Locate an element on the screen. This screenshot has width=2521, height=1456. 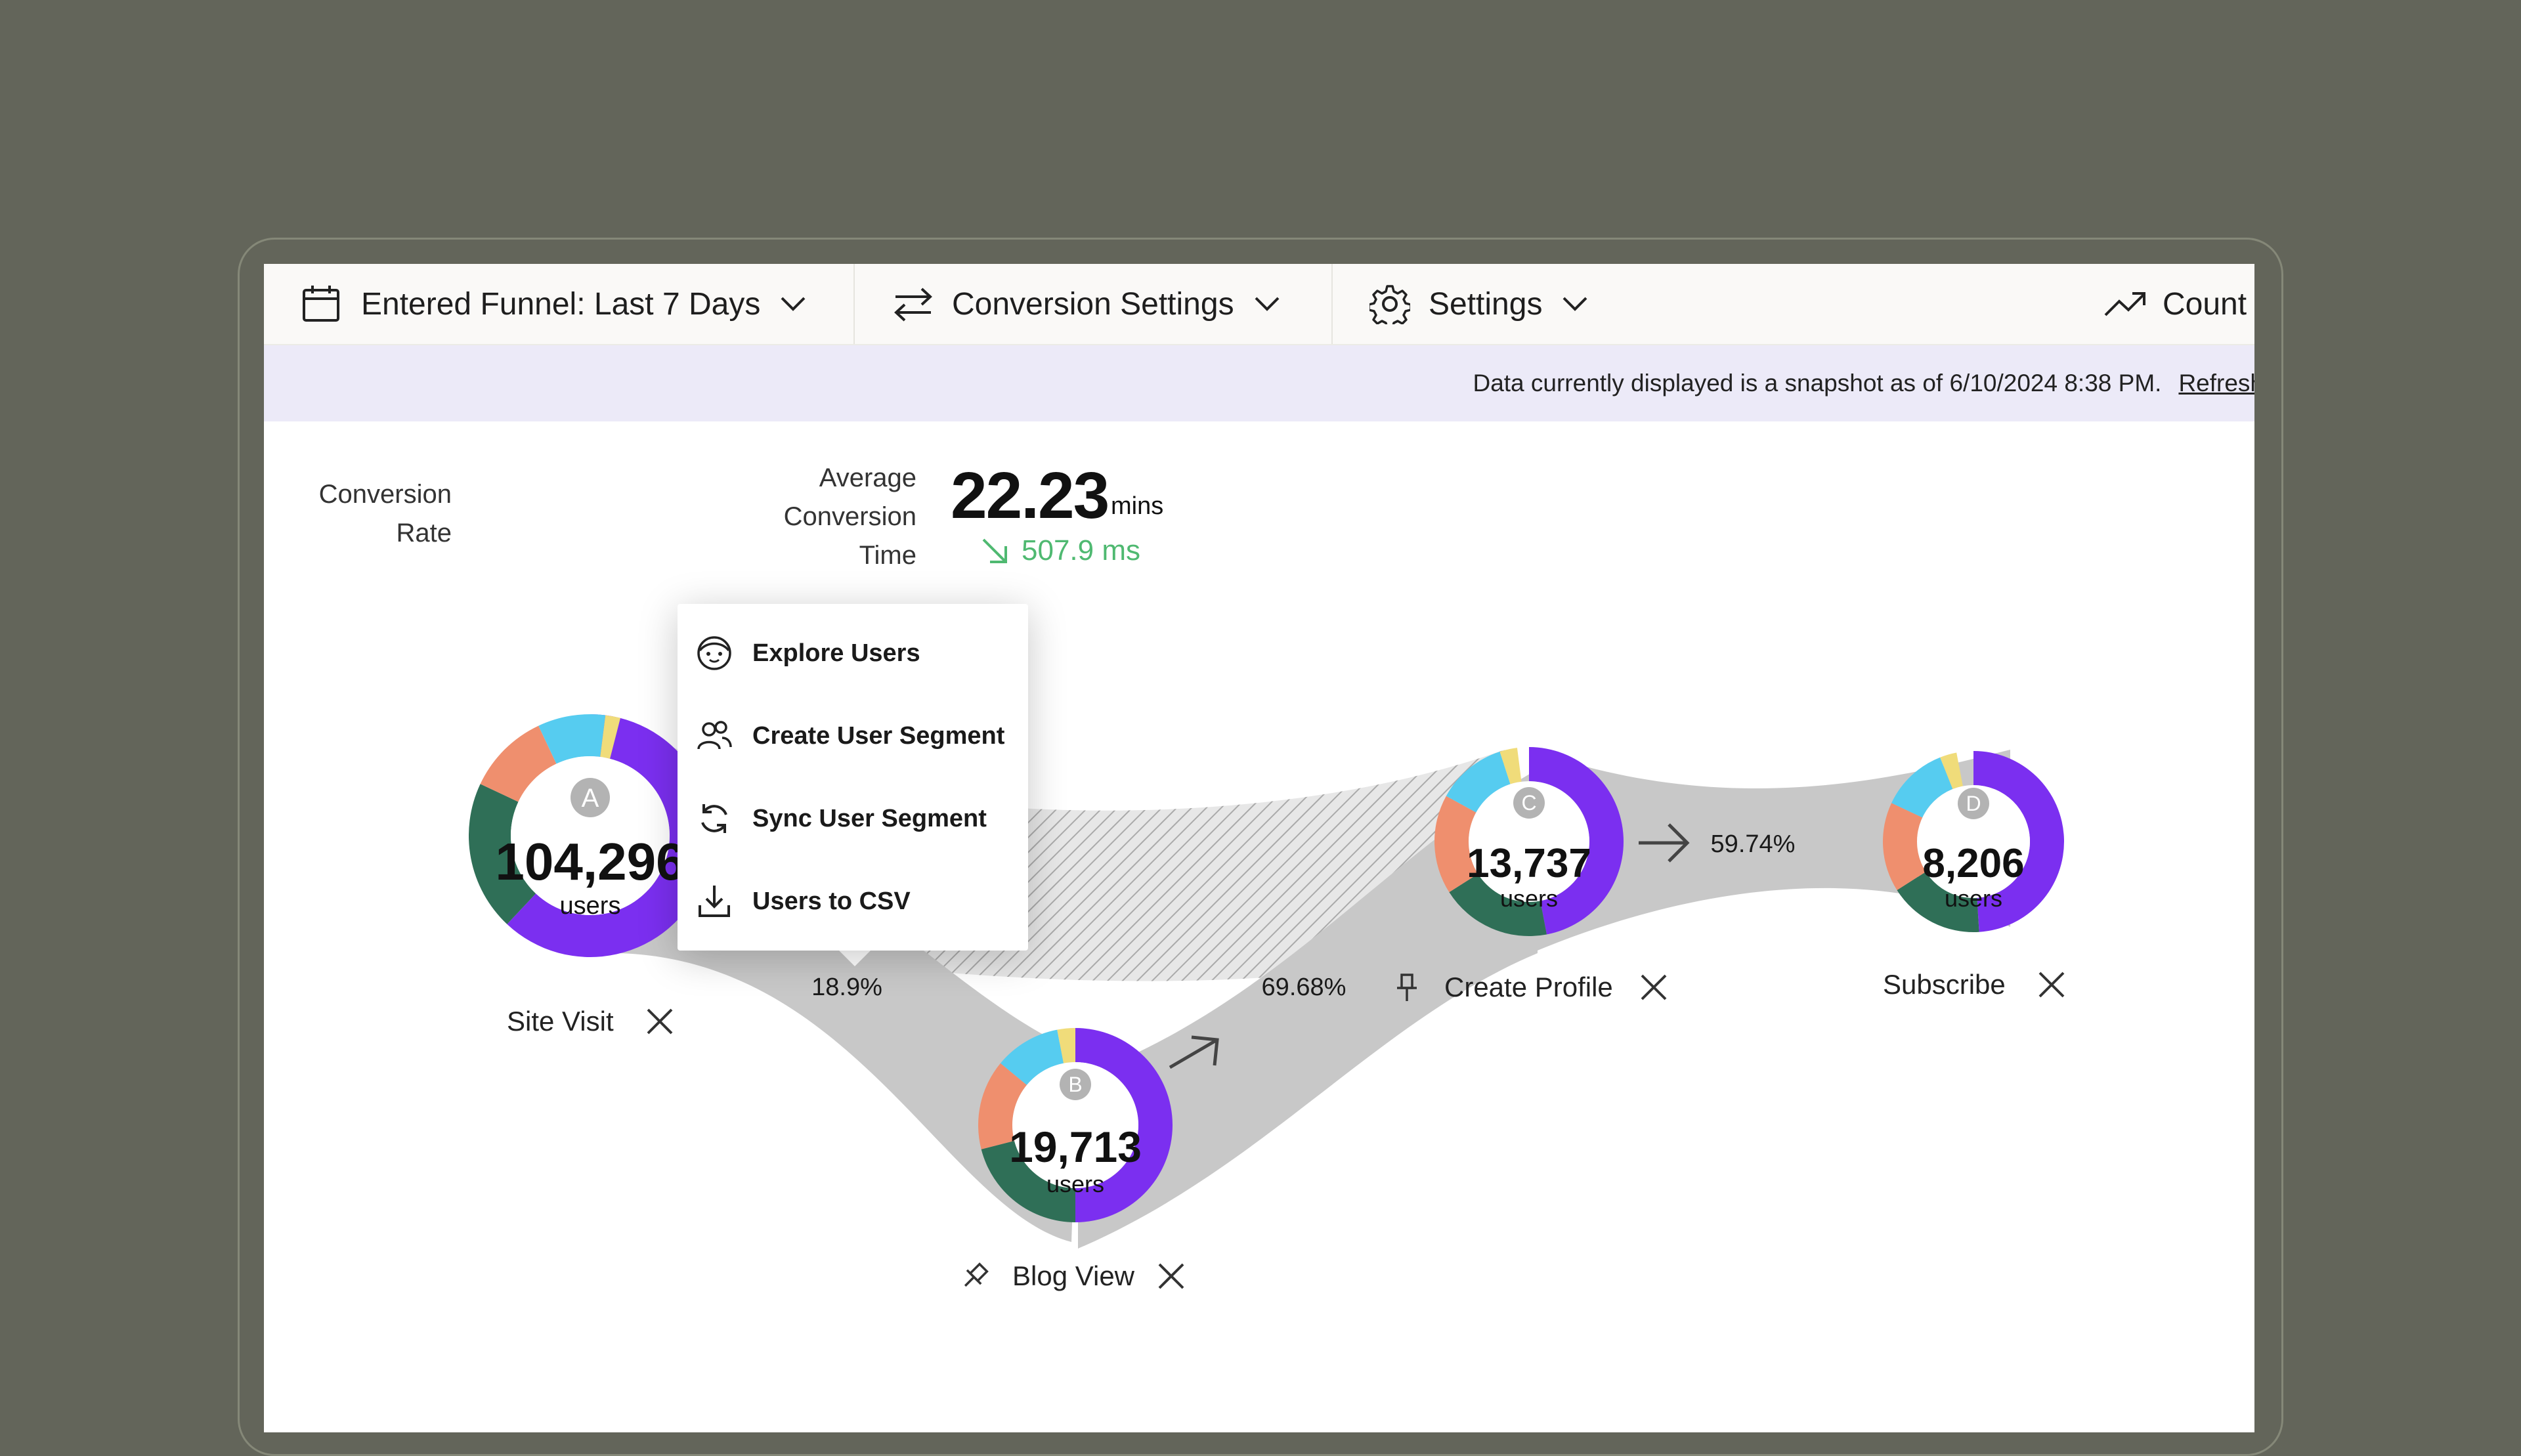
step-c-count: 13,737 is located at coordinates (1529, 863).